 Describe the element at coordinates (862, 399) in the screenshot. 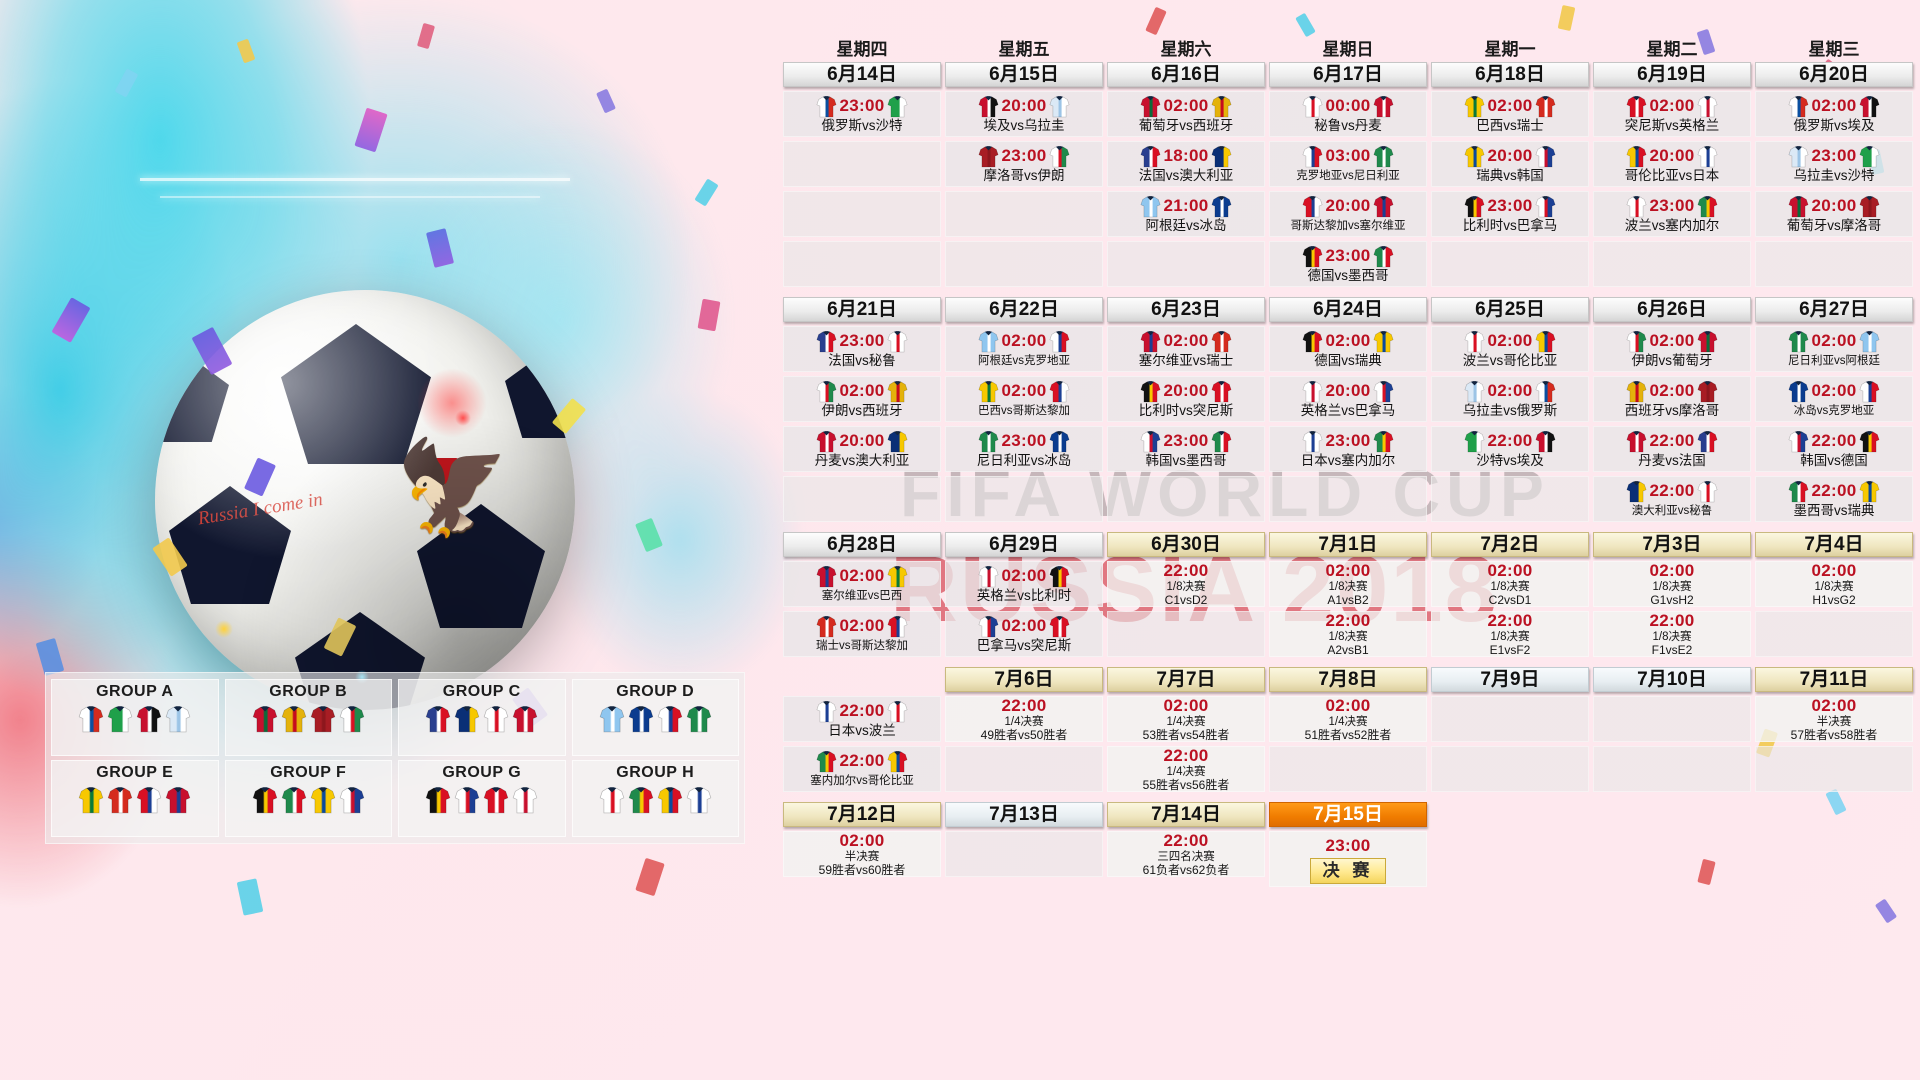

I see `match-cell: 02:00 伊朗vs西班牙` at that location.